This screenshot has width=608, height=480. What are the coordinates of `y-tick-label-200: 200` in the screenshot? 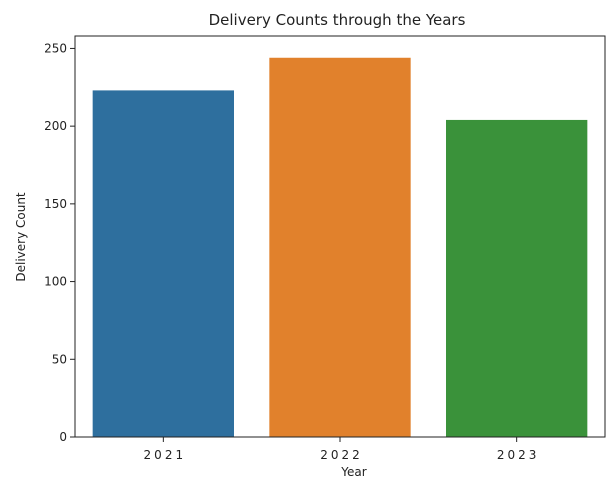 It's located at (55, 126).